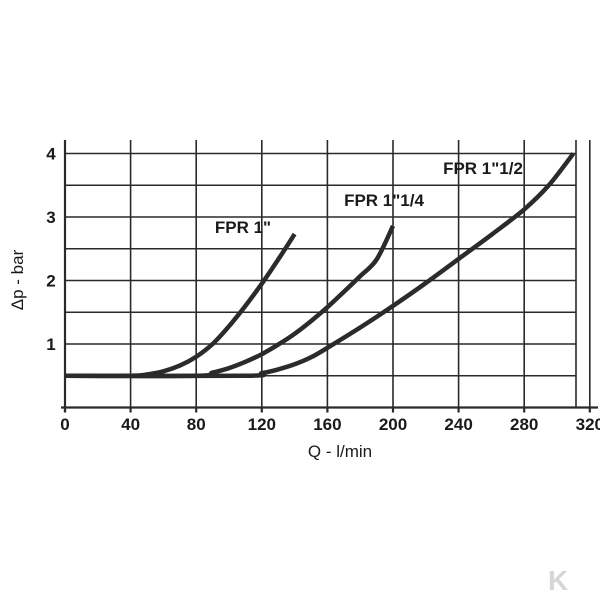 The height and width of the screenshot is (600, 600). Describe the element at coordinates (50, 281) in the screenshot. I see `y-tick-label: 2` at that location.